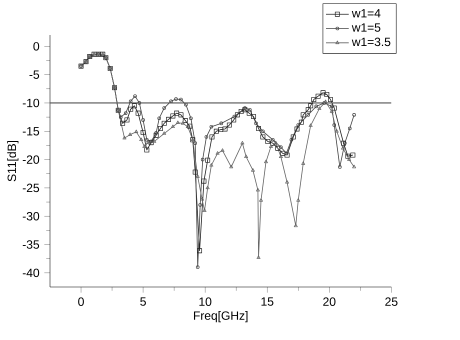 This screenshot has width=460, height=340. I want to click on y-tick-label: -10, so click(31, 103).